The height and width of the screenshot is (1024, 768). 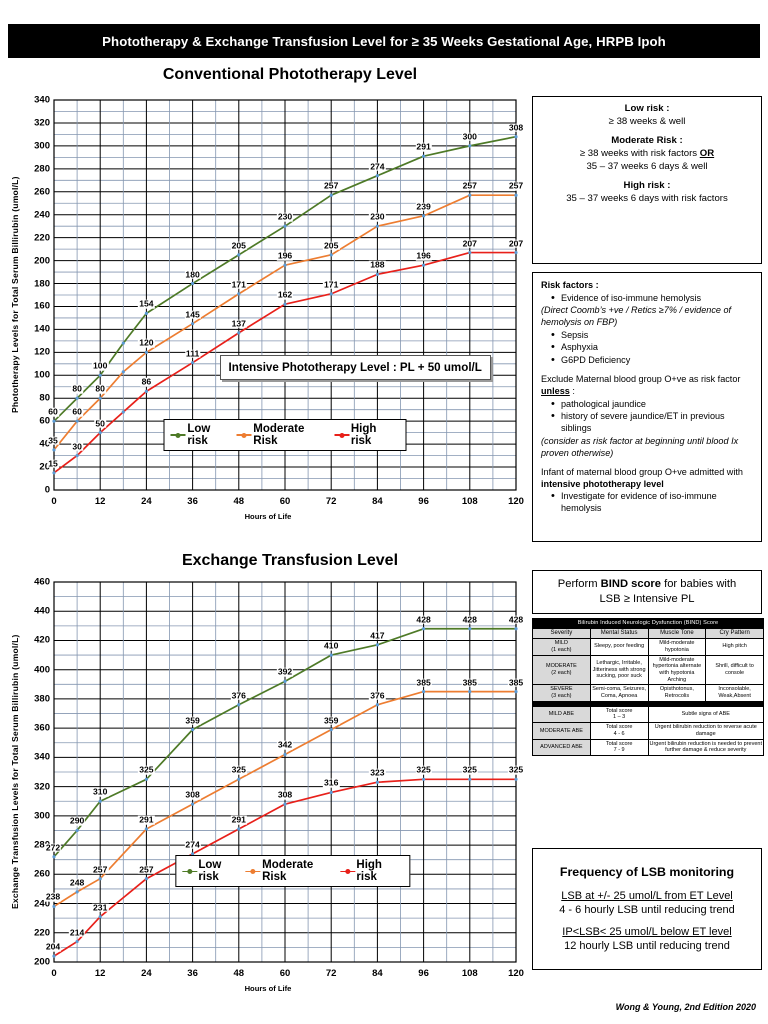 I want to click on legend-item-moderate-risk: Moderate Risk, so click(x=291, y=871).